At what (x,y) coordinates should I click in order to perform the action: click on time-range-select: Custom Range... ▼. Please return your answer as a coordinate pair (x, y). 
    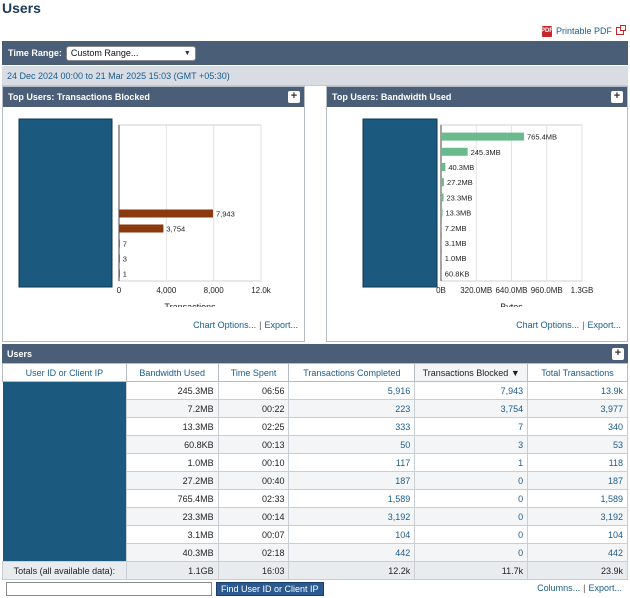
    Looking at the image, I should click on (130, 53).